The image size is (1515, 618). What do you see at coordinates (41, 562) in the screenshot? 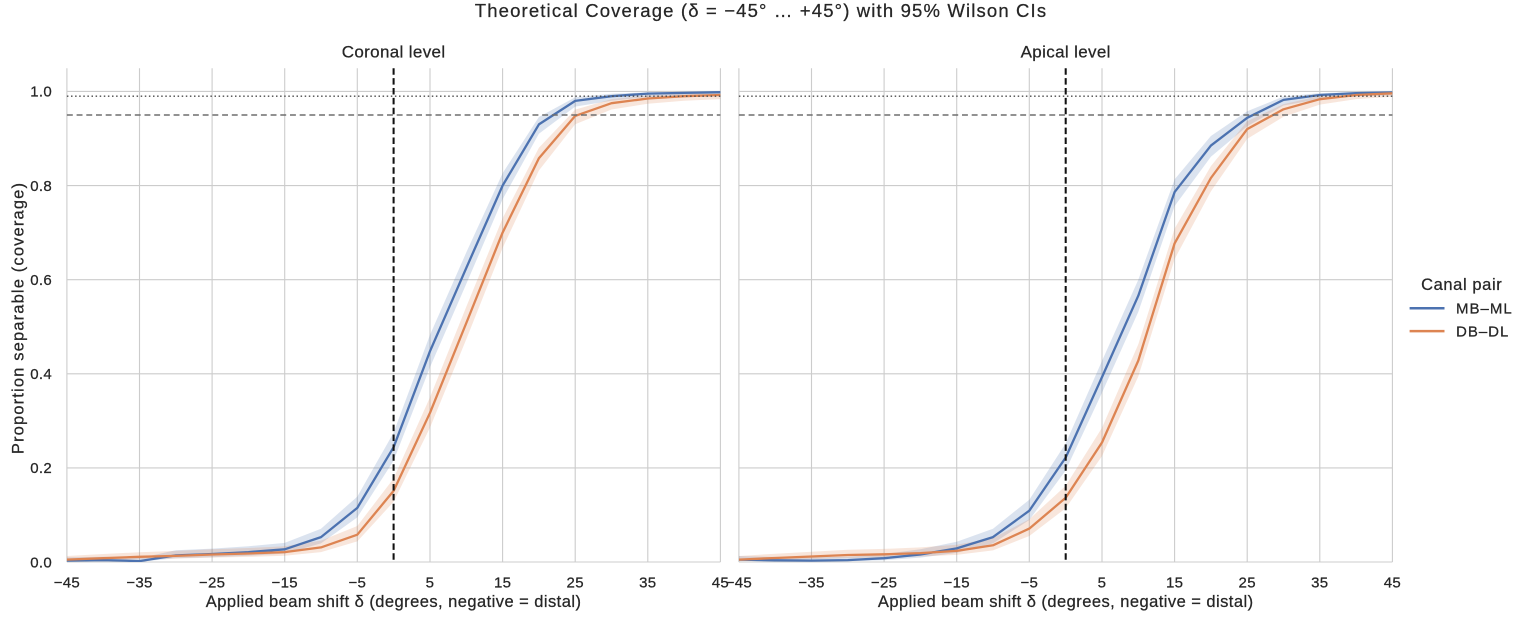
I see `svg-text: 0.0` at bounding box center [41, 562].